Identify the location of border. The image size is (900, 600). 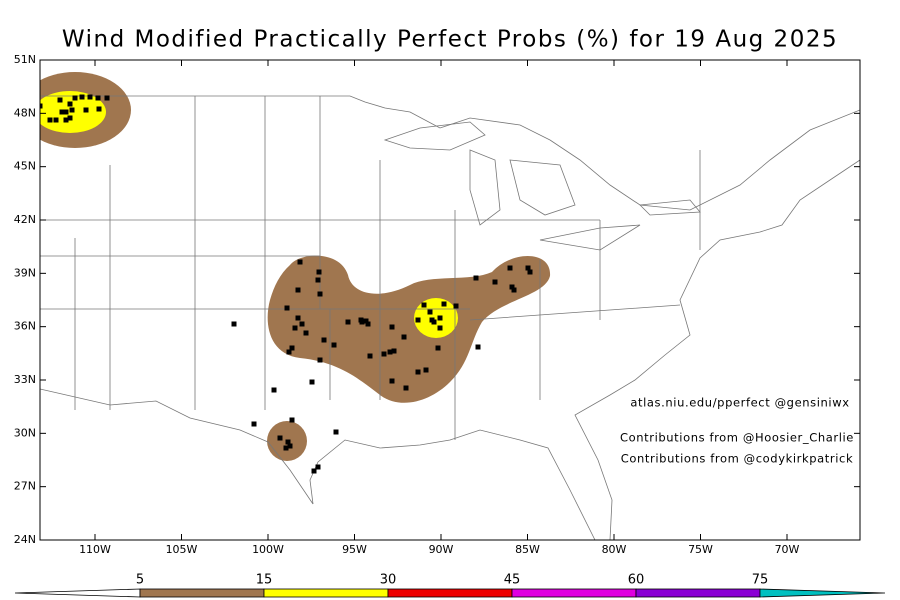
(177, 446).